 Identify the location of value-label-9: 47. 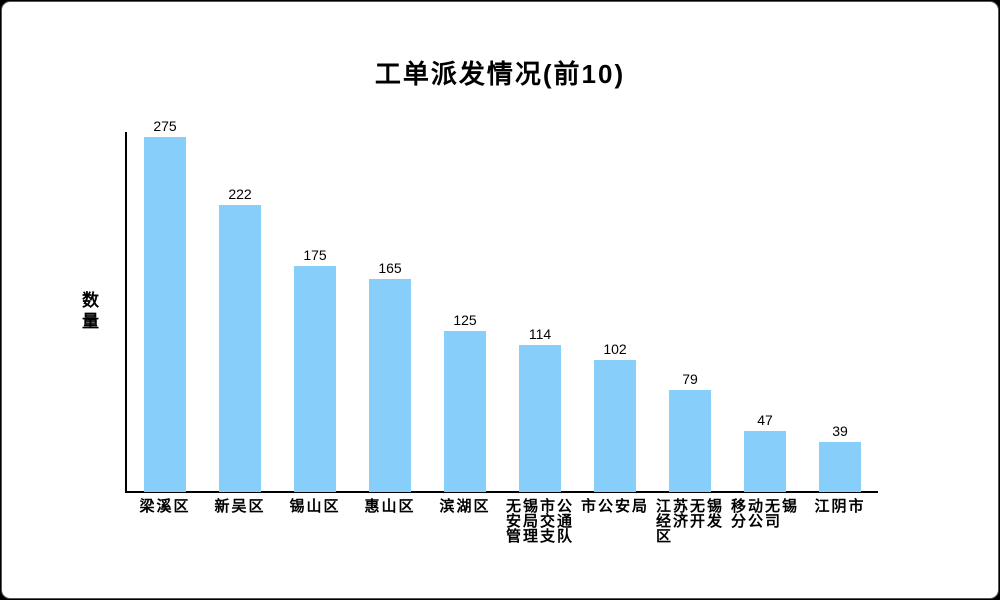
(765, 420).